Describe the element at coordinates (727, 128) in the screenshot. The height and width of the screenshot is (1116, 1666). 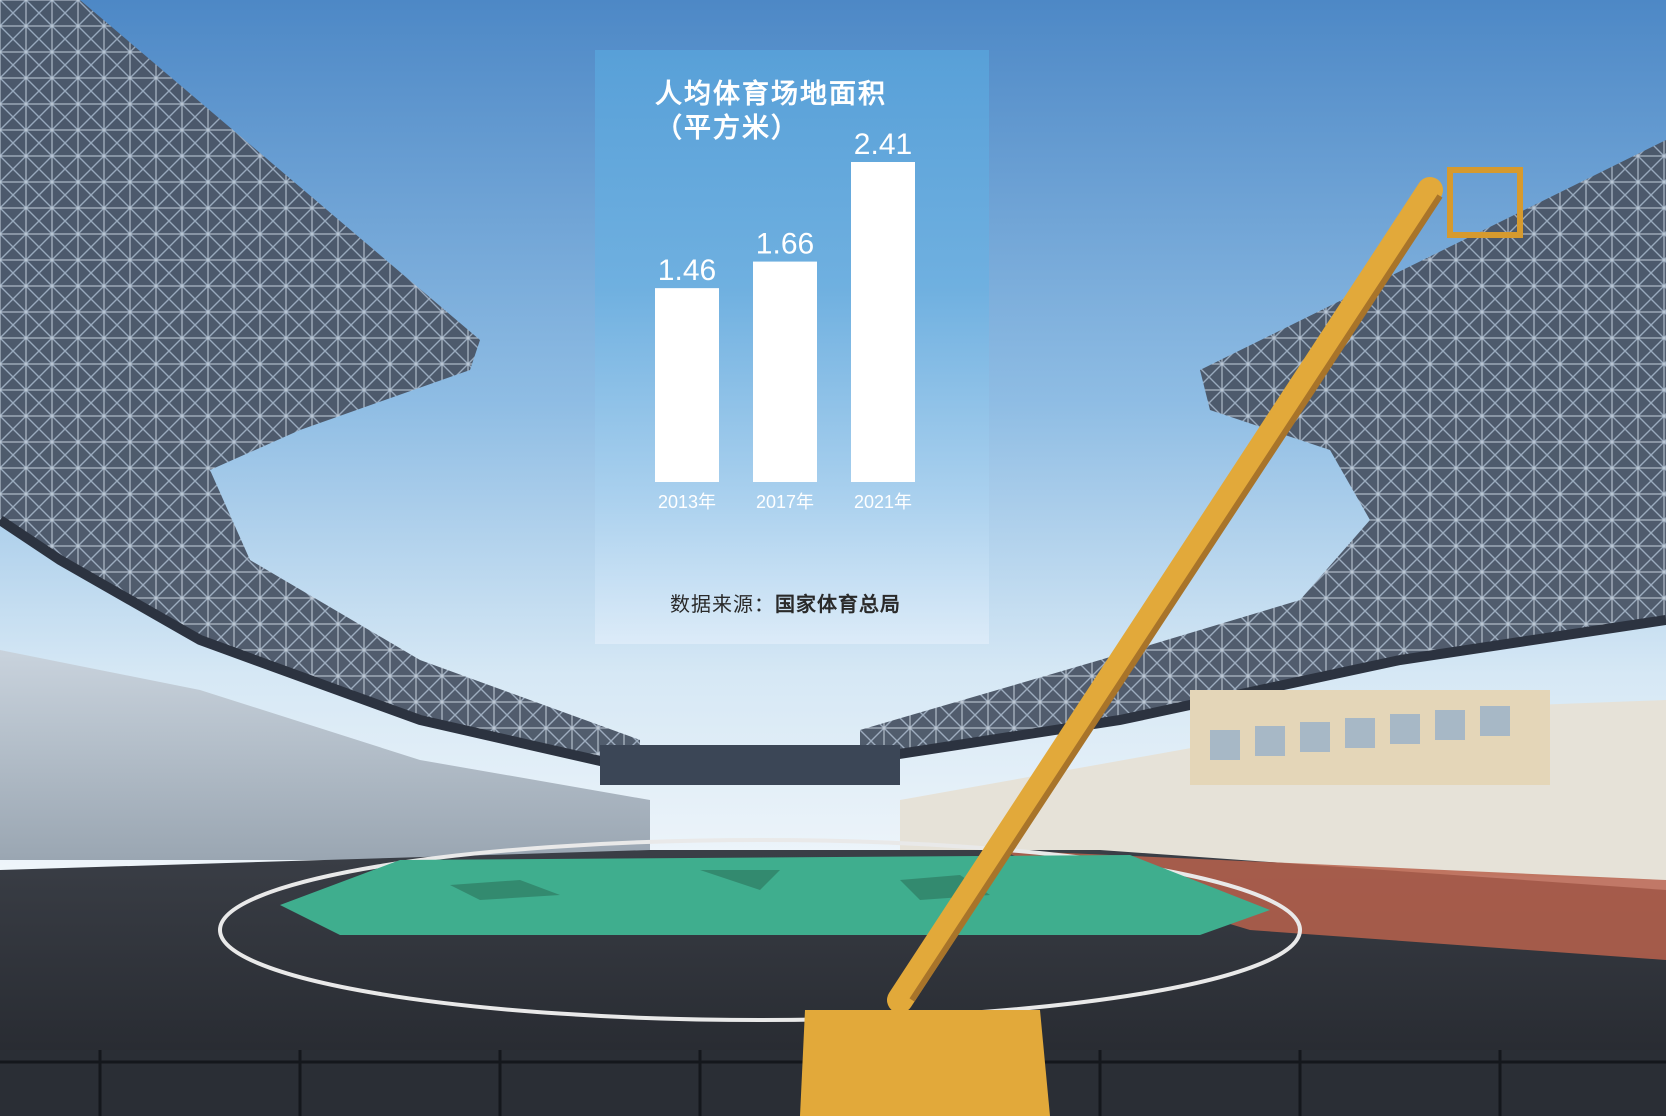
I see `chart-subtitle: （平方米）` at that location.